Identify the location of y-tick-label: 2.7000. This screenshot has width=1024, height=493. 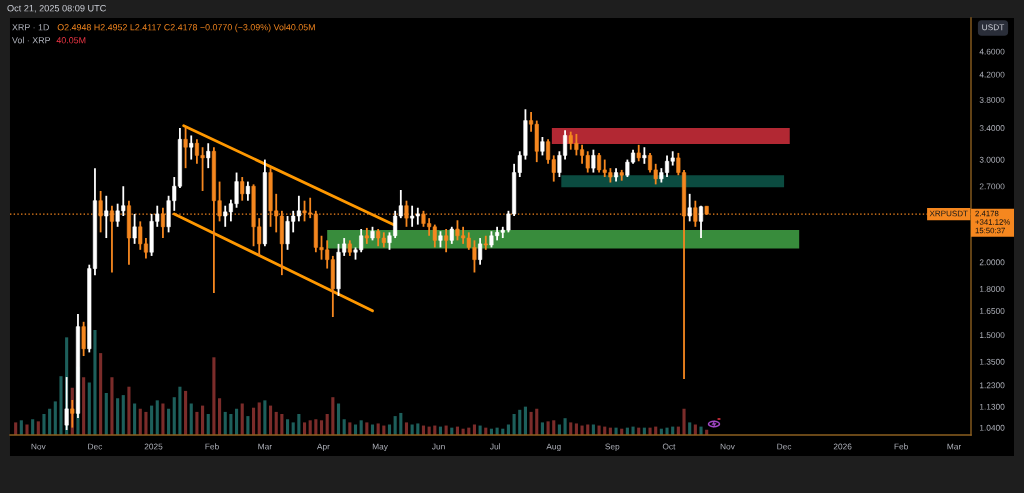
(992, 186).